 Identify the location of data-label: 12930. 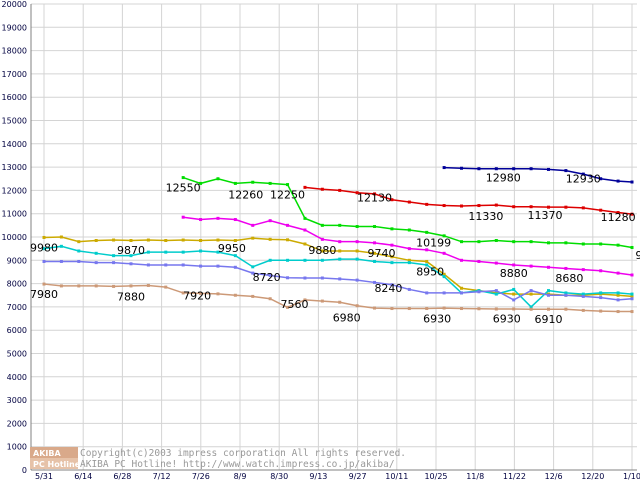
(583, 179).